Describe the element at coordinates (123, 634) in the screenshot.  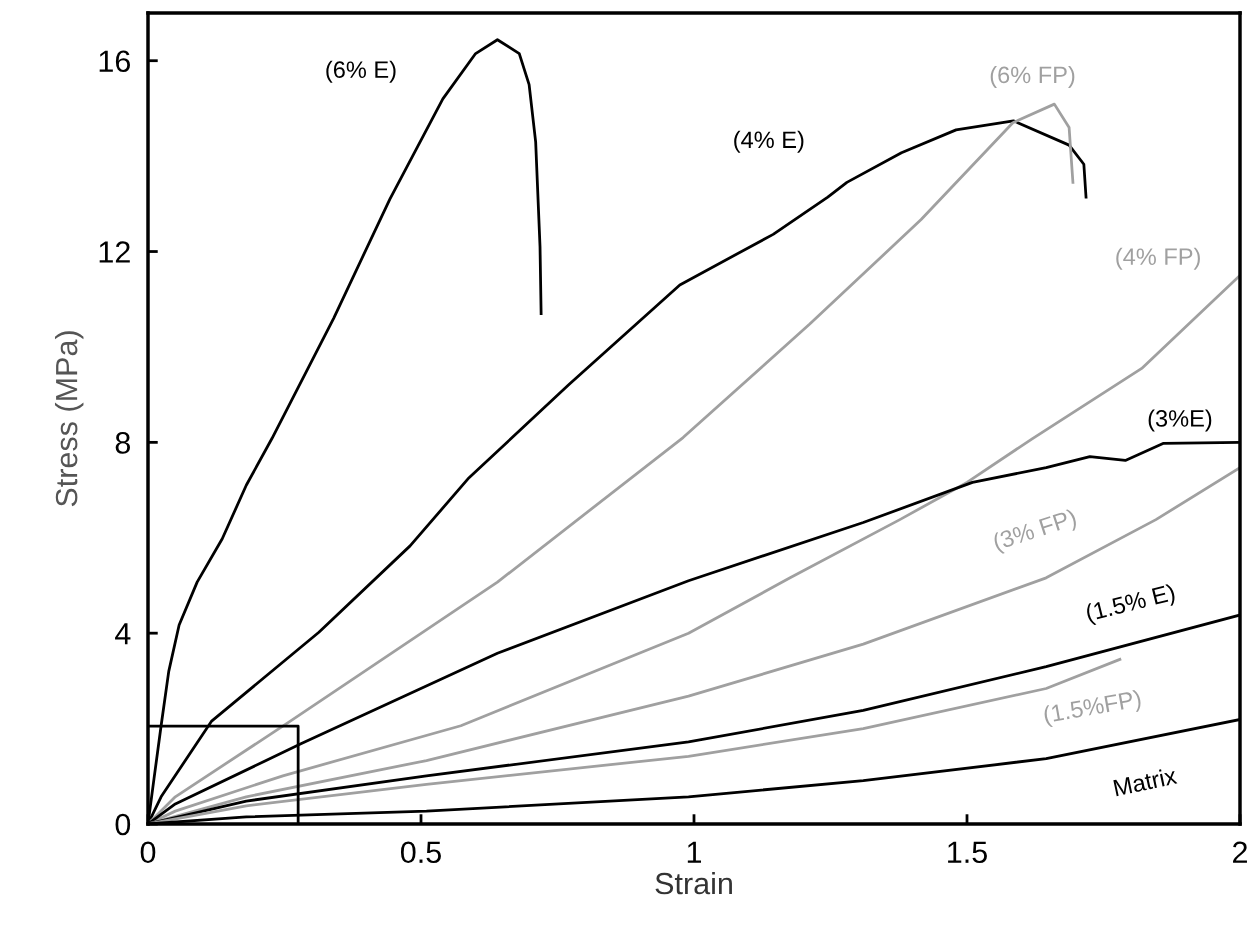
I see `y-tick-label: 4` at that location.